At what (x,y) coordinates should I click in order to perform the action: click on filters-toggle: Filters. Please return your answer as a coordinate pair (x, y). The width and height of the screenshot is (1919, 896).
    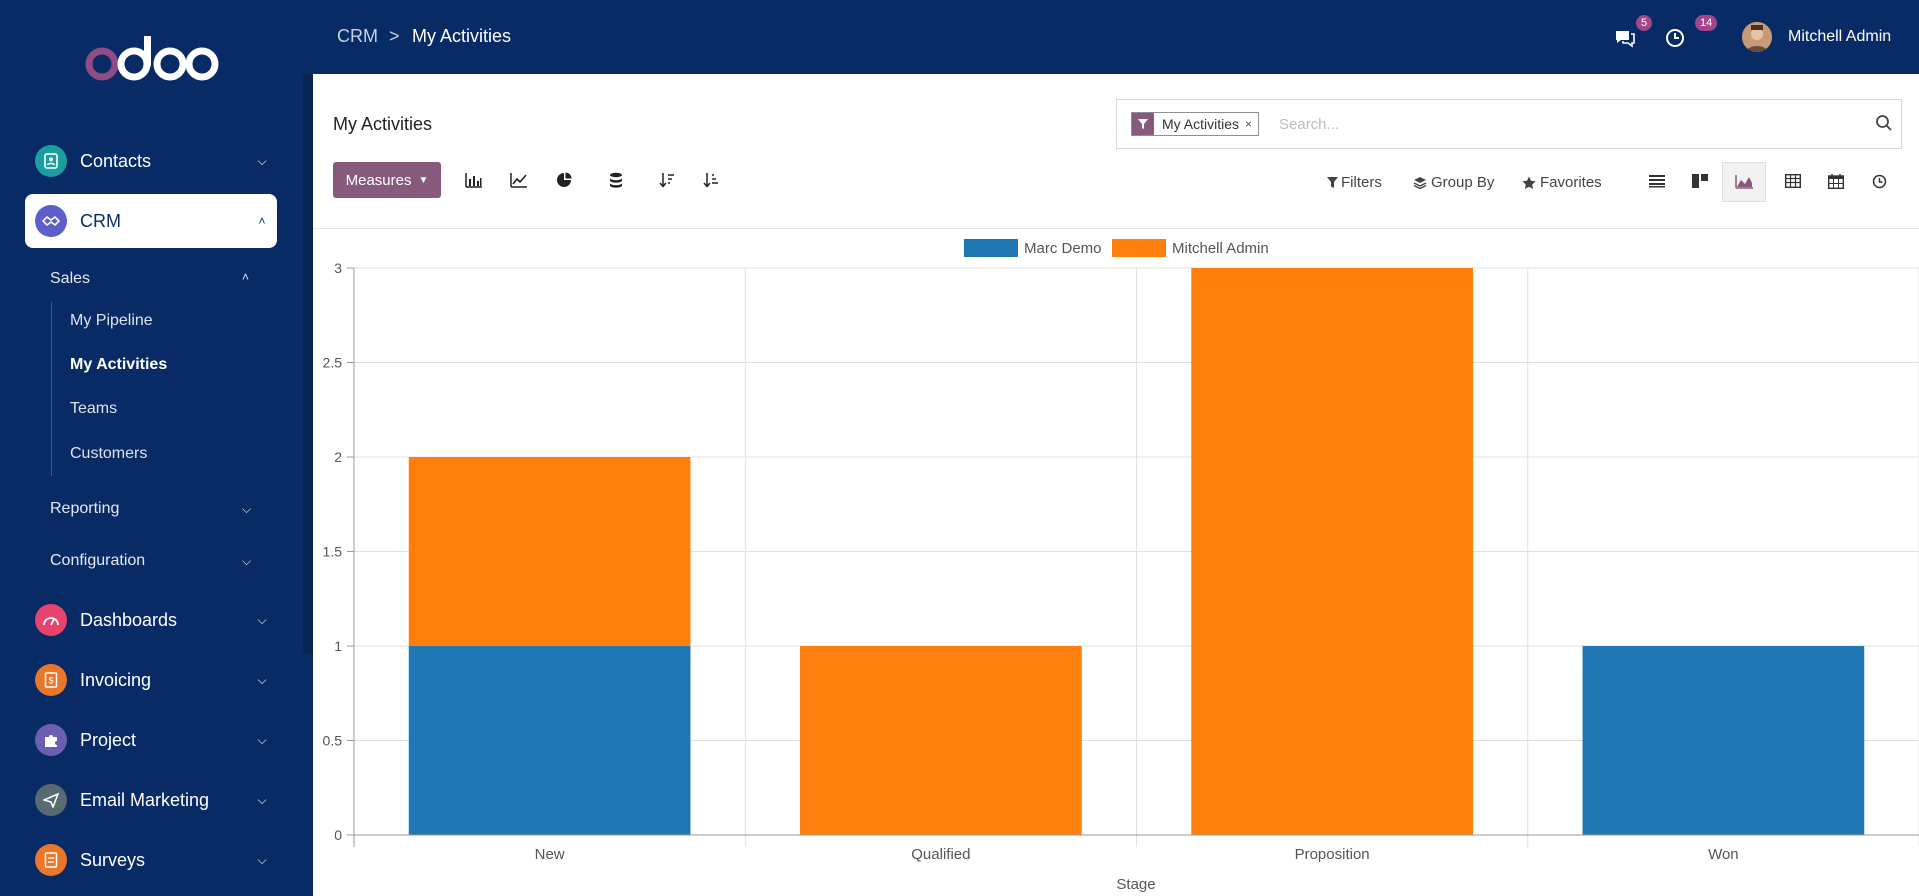
    Looking at the image, I should click on (1354, 182).